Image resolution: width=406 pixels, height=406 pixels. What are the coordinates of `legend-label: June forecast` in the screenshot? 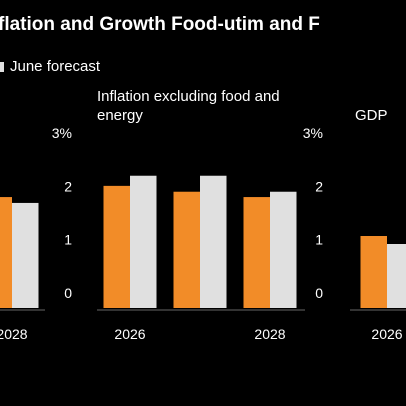 It's located at (55, 66).